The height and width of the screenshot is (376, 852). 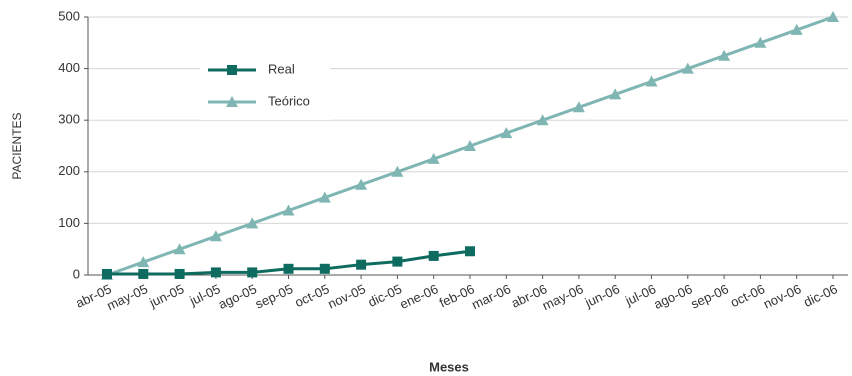 What do you see at coordinates (449, 366) in the screenshot?
I see `x-axis-label: Meses` at bounding box center [449, 366].